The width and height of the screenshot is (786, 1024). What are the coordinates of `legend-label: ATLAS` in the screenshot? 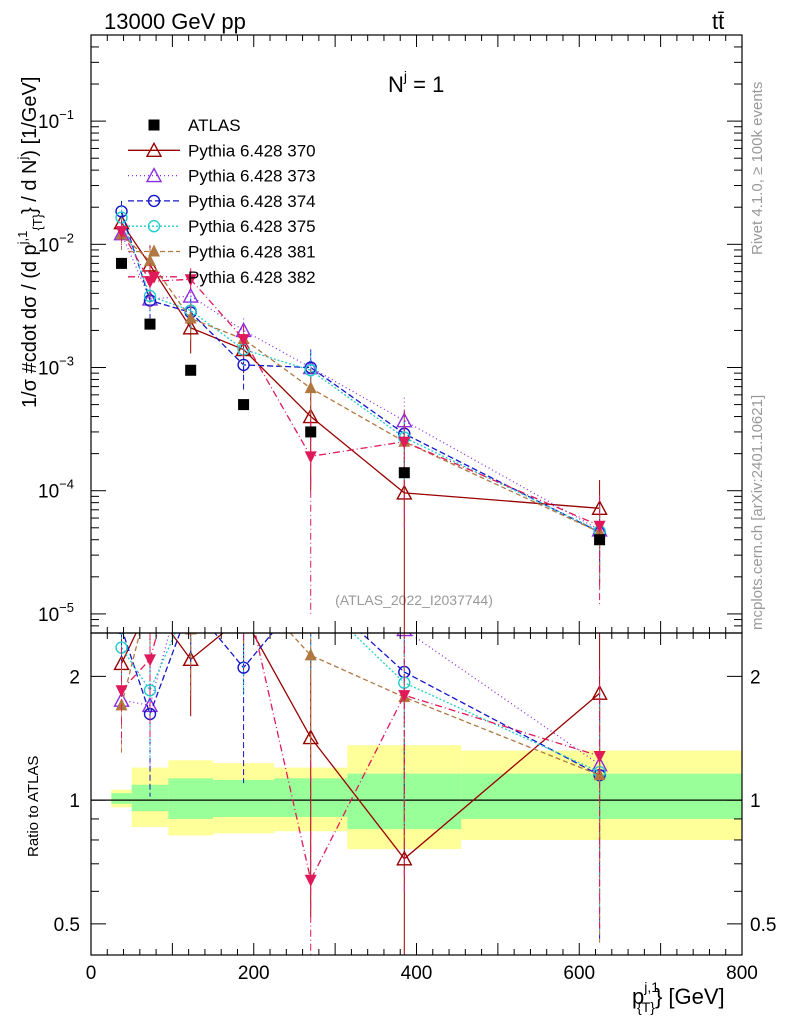 It's located at (214, 125).